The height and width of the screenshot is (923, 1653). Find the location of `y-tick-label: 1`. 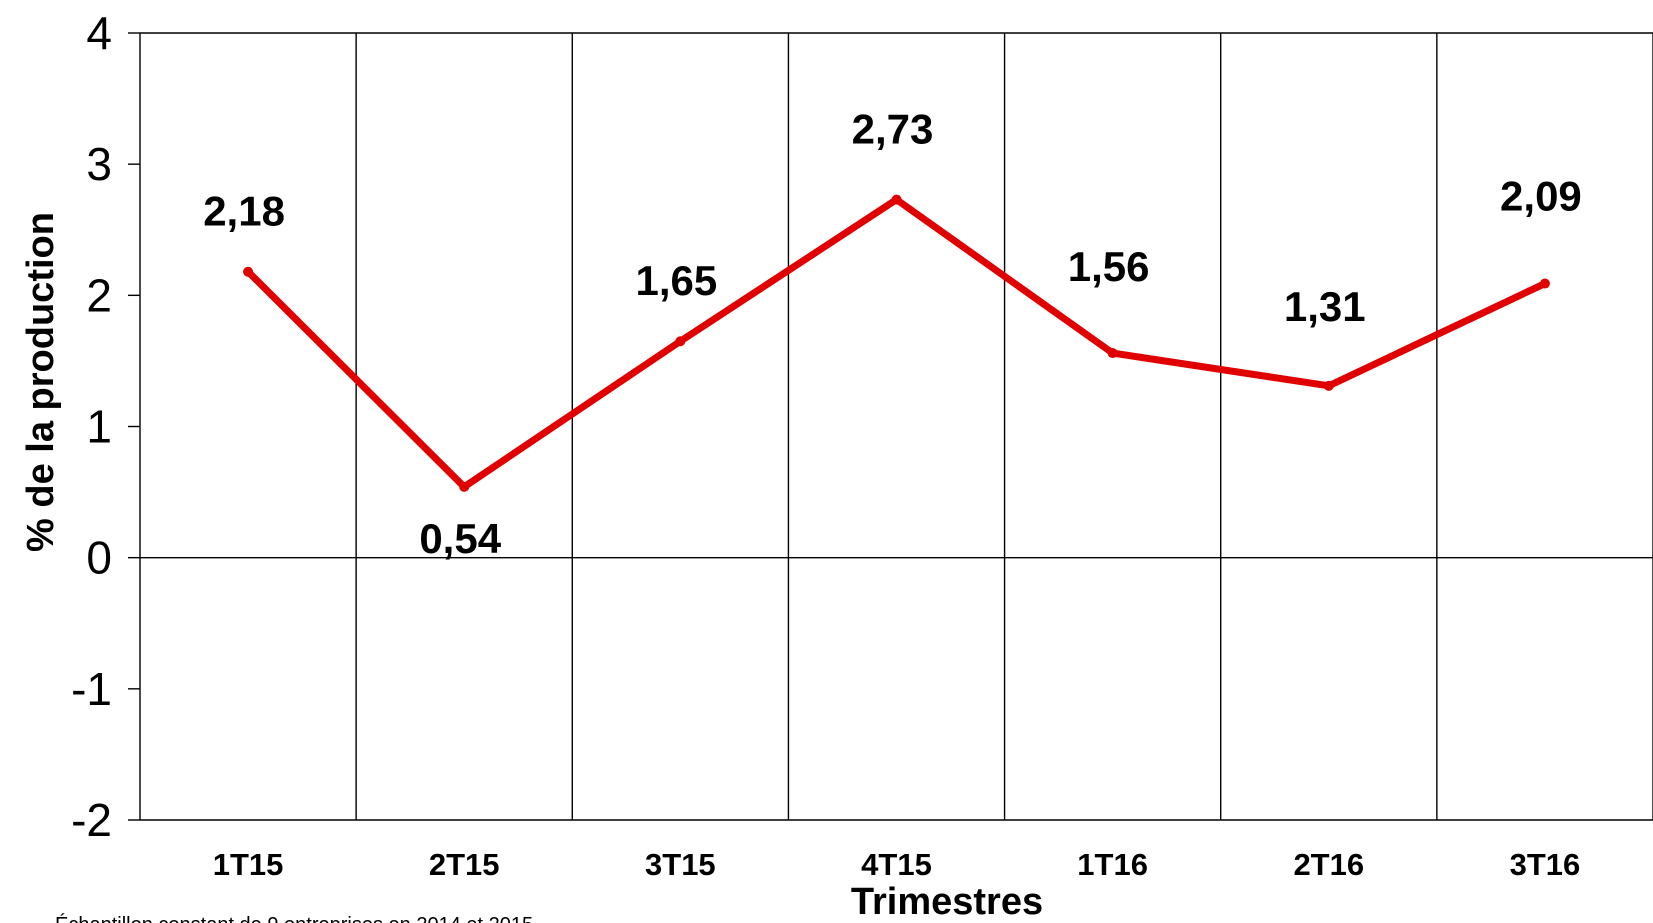

y-tick-label: 1 is located at coordinates (99, 427).